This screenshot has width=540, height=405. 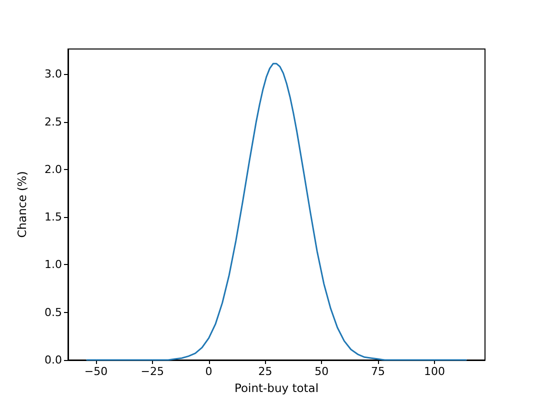 I want to click on y-tick-label: 0.5, so click(x=53, y=312).